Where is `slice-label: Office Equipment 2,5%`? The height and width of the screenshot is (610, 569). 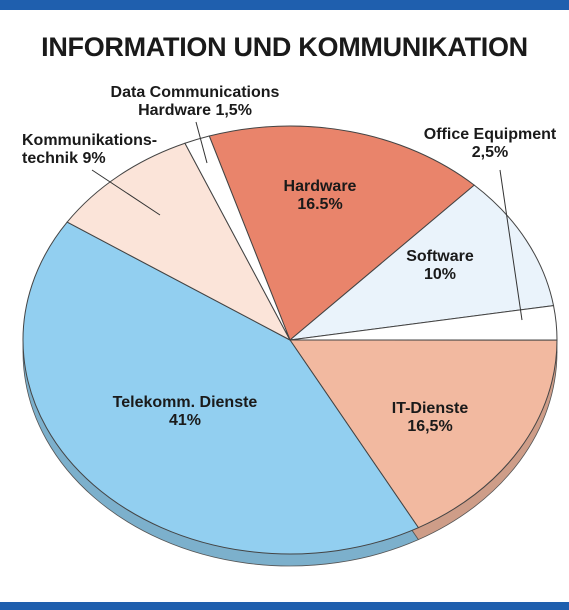
slice-label: Office Equipment 2,5% is located at coordinates (489, 144).